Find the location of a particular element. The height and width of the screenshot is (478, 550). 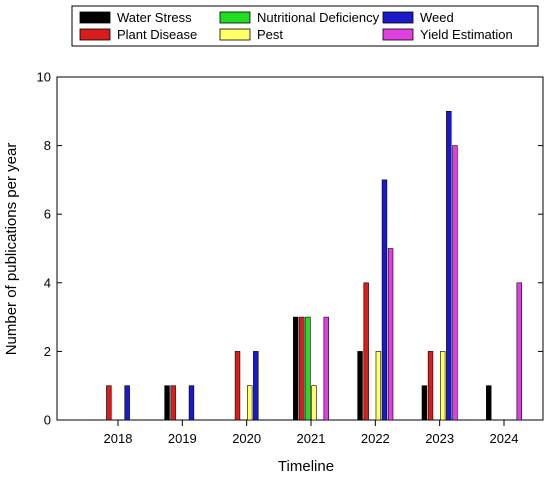

bar-water-stress-2024 is located at coordinates (489, 403).